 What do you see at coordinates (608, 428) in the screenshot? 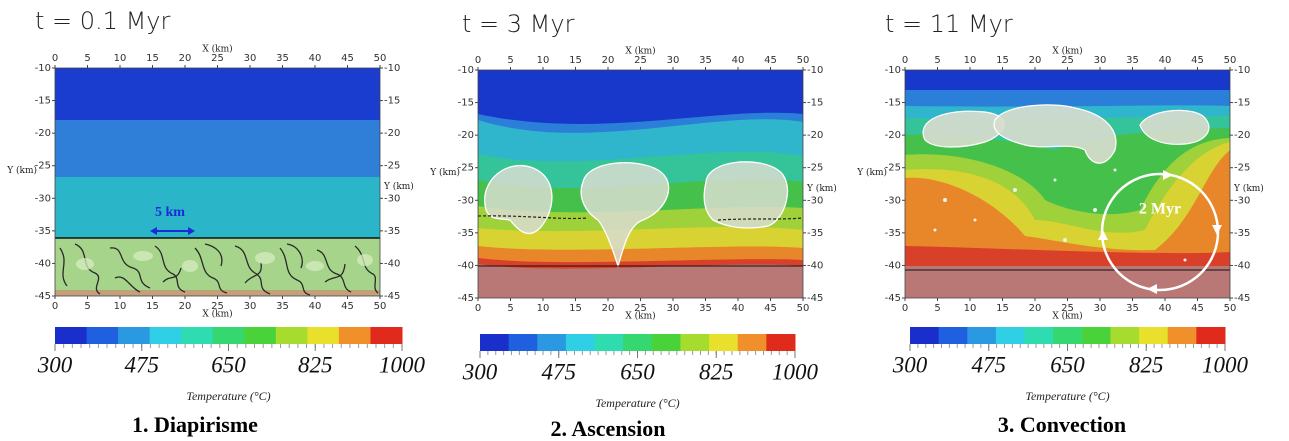
I see `panel-caption: 2. Ascension` at bounding box center [608, 428].